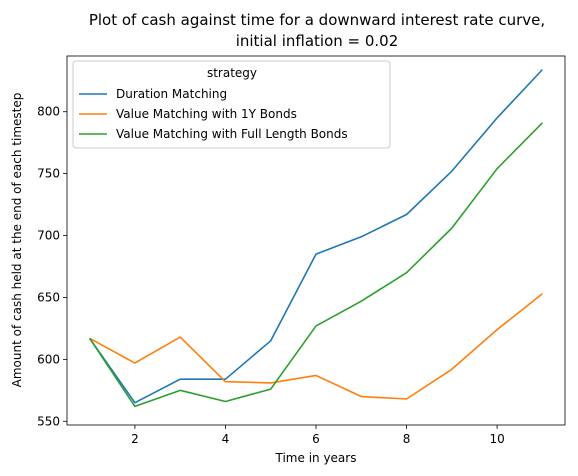 The width and height of the screenshot is (578, 476). Describe the element at coordinates (48, 359) in the screenshot. I see `y-tick-label: 600` at that location.